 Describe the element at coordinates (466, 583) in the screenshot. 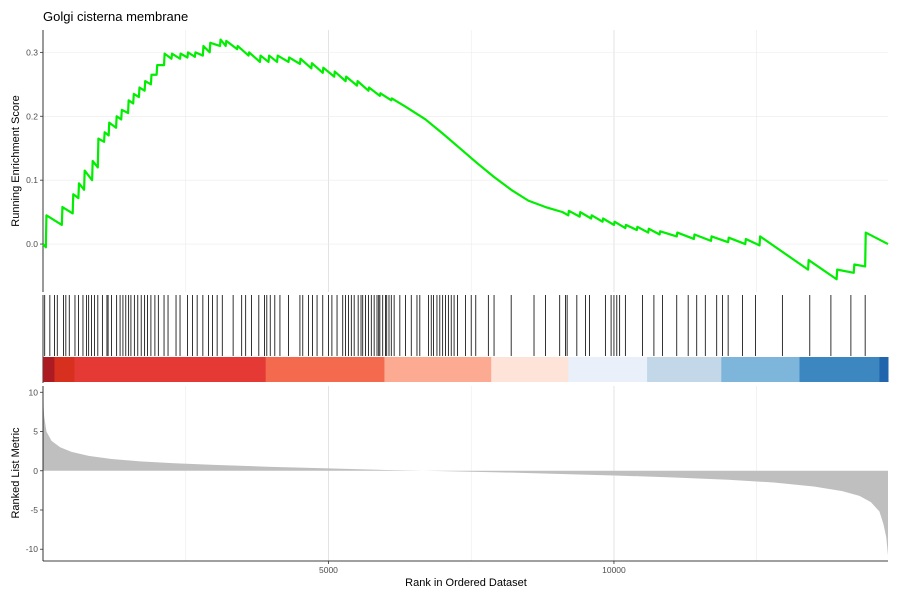

I see `x-axis-title: Rank in Ordered Dataset` at that location.